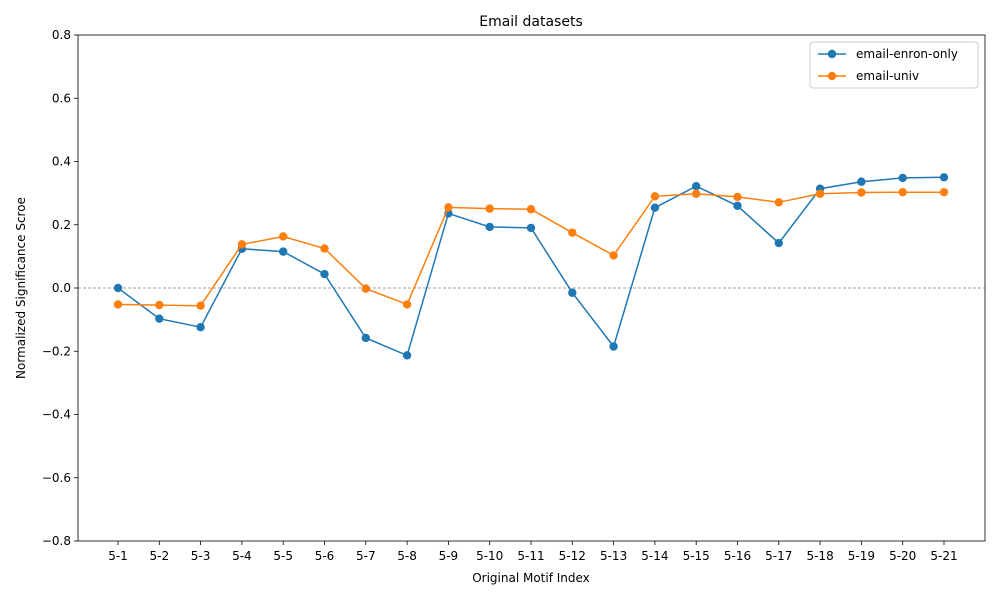 The image size is (1000, 600). Describe the element at coordinates (902, 556) in the screenshot. I see `x-tick-label: 5-20` at that location.